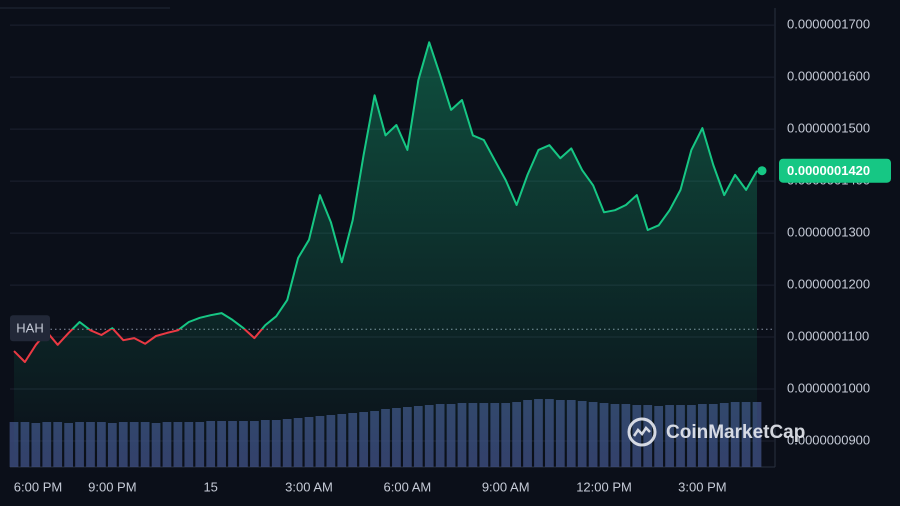 The image size is (900, 506). Describe the element at coordinates (828, 335) in the screenshot. I see `y-tick-label: 0.0000001100` at that location.